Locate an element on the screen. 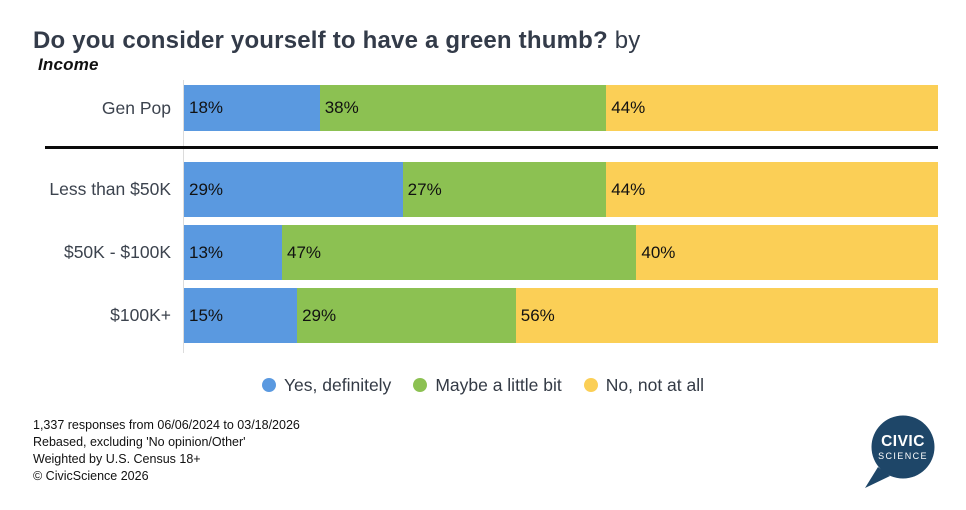  segment-value: 13% is located at coordinates (206, 252).